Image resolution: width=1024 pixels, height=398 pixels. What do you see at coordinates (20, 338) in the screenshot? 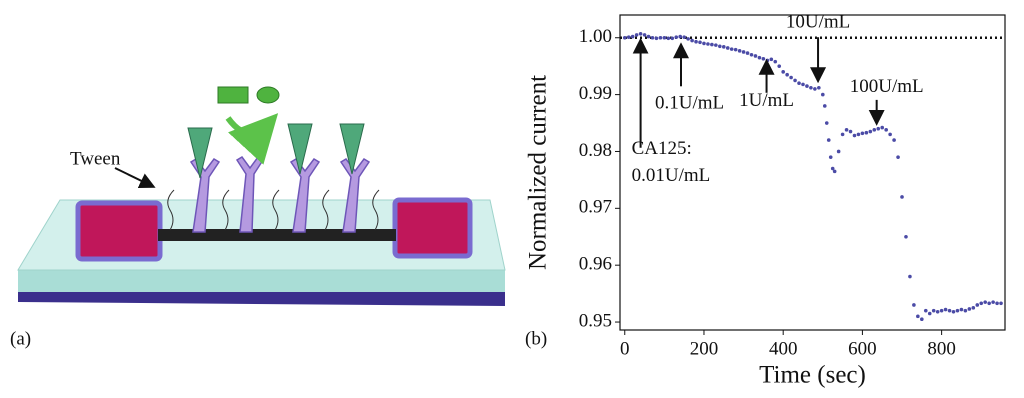
I see `panel-label: (a)` at bounding box center [20, 338].